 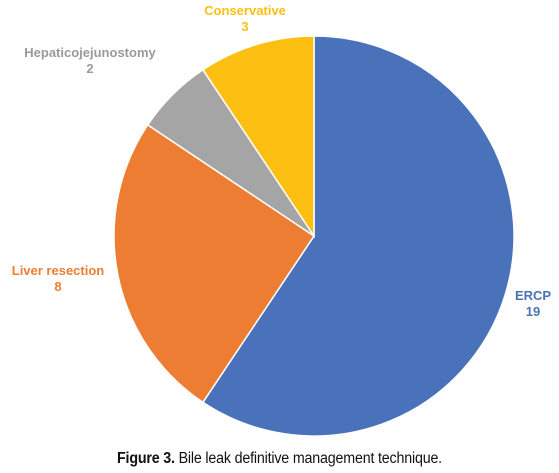 I want to click on slice-value-liver-resection: 8, so click(x=57, y=286).